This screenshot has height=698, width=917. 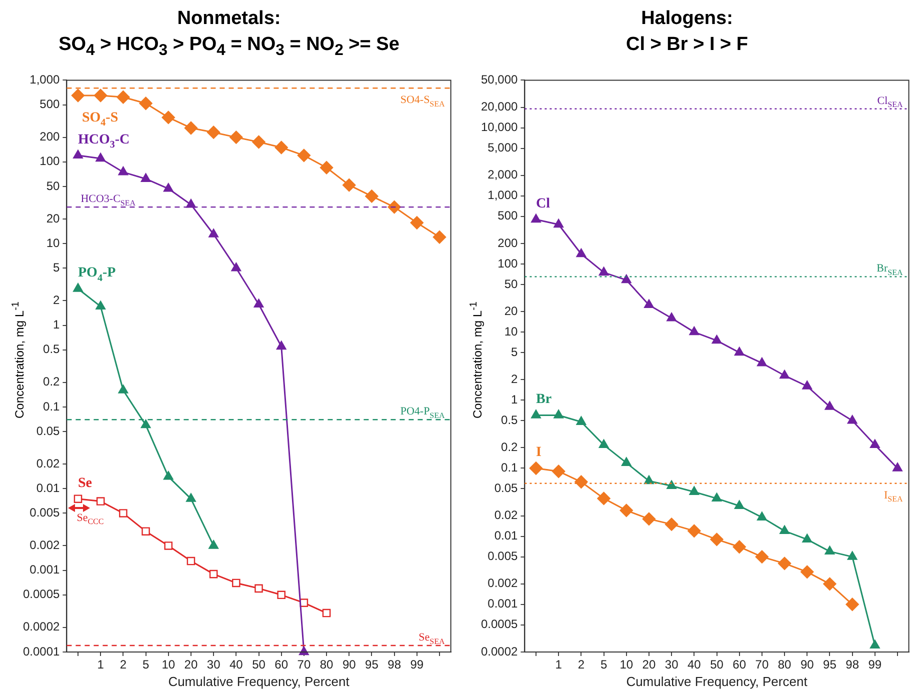 What do you see at coordinates (499, 624) in the screenshot?
I see `y-tick-label: 0.0005` at bounding box center [499, 624].